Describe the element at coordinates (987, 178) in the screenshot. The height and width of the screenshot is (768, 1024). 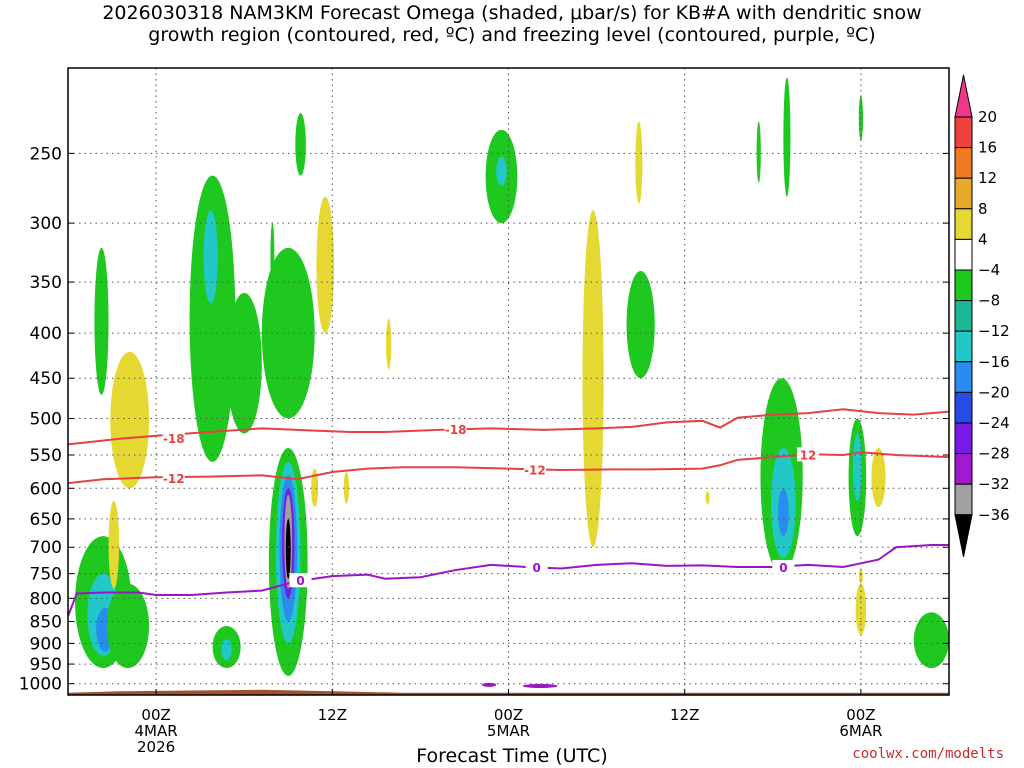
I see `colorbar-label-2: 12` at that location.